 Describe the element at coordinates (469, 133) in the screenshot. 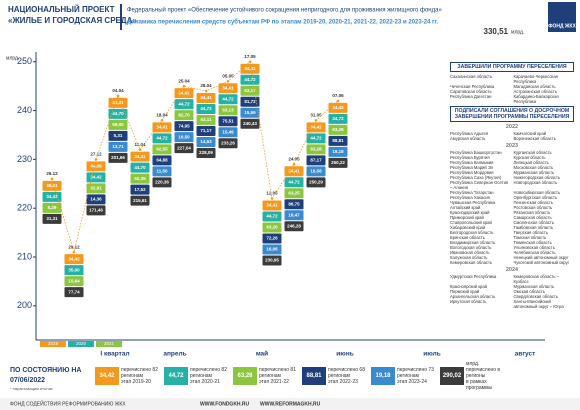

I see `region: Республика Адыгея` at that location.